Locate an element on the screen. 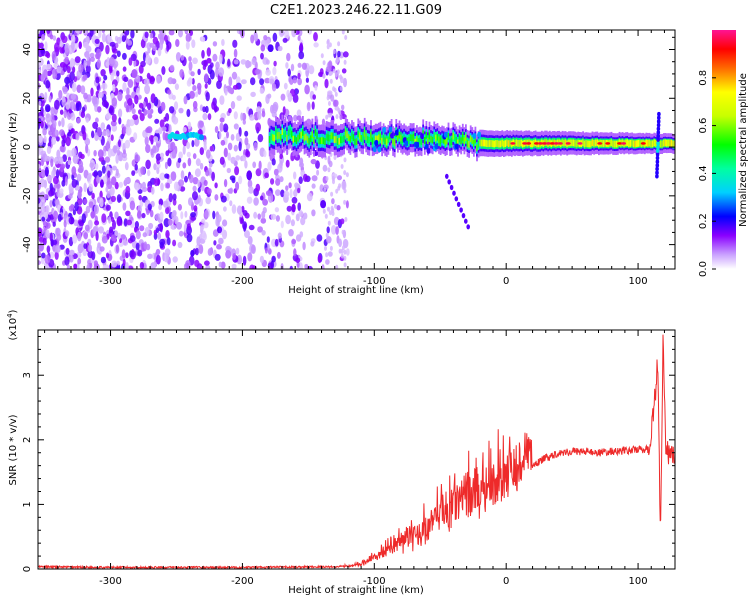 This screenshot has width=750, height=600. x-tick-label: 0 is located at coordinates (506, 581).